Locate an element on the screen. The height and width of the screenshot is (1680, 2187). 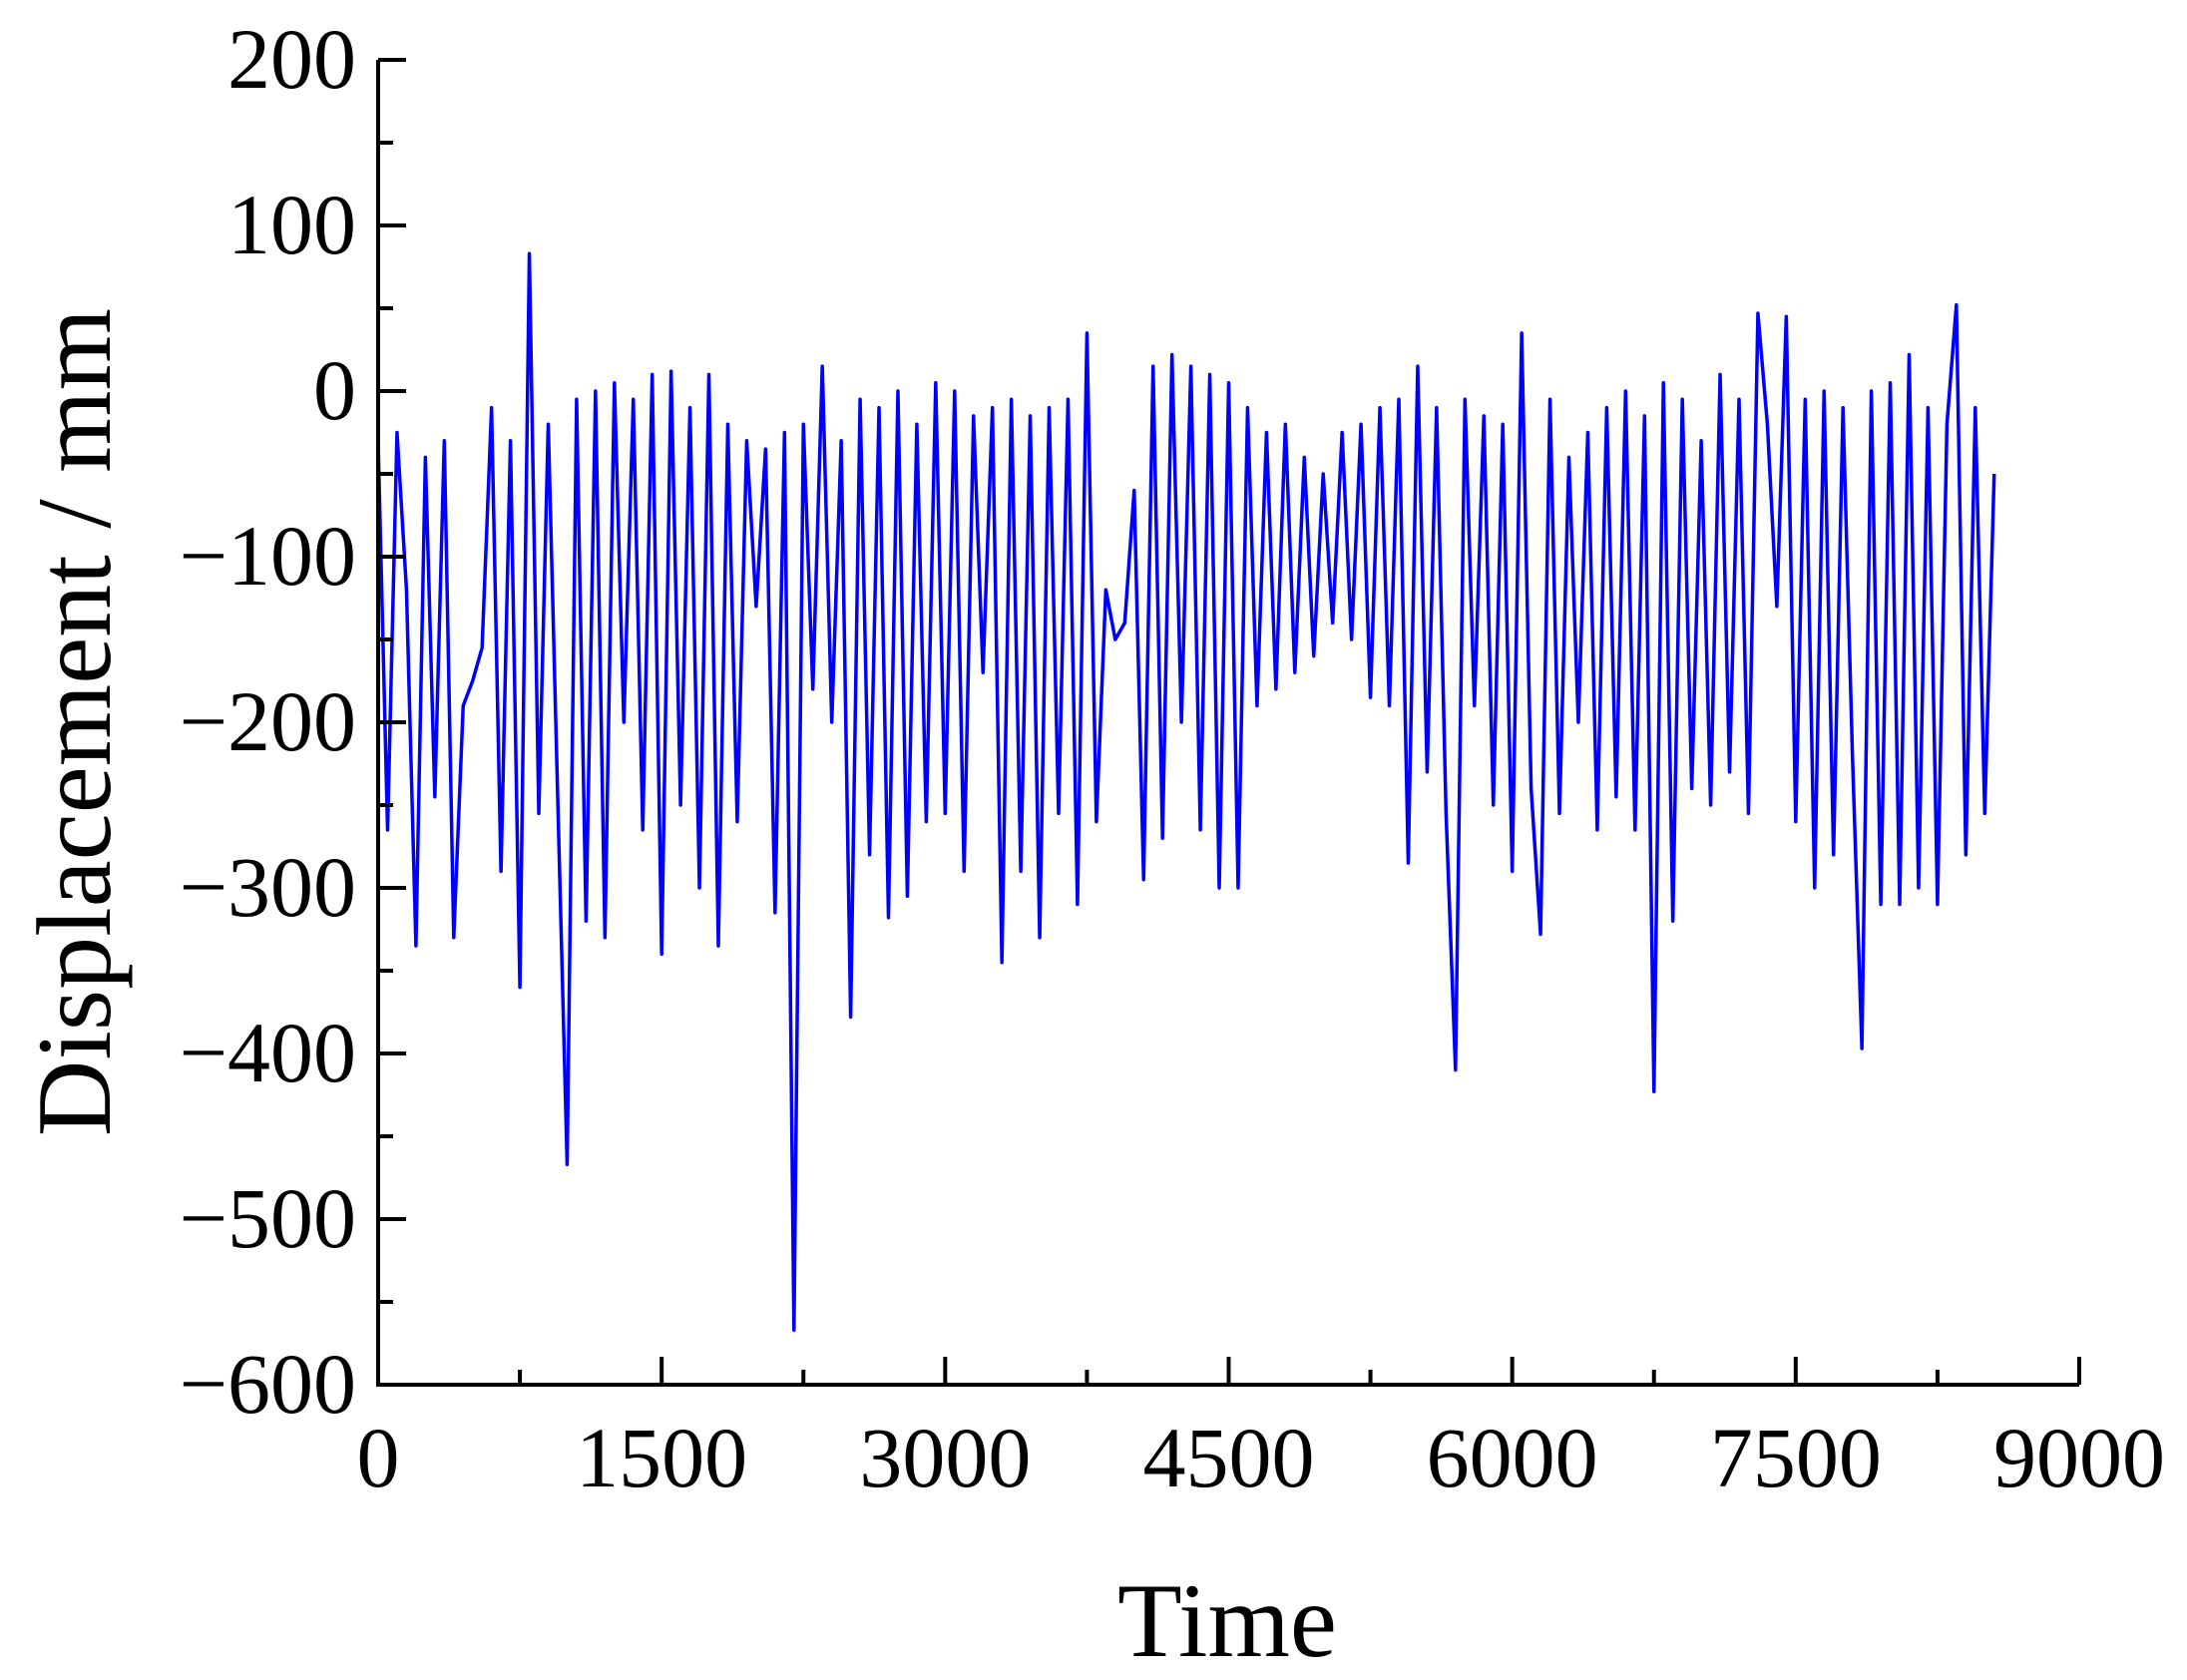
x-tick-label: 3000 is located at coordinates (945, 1457).